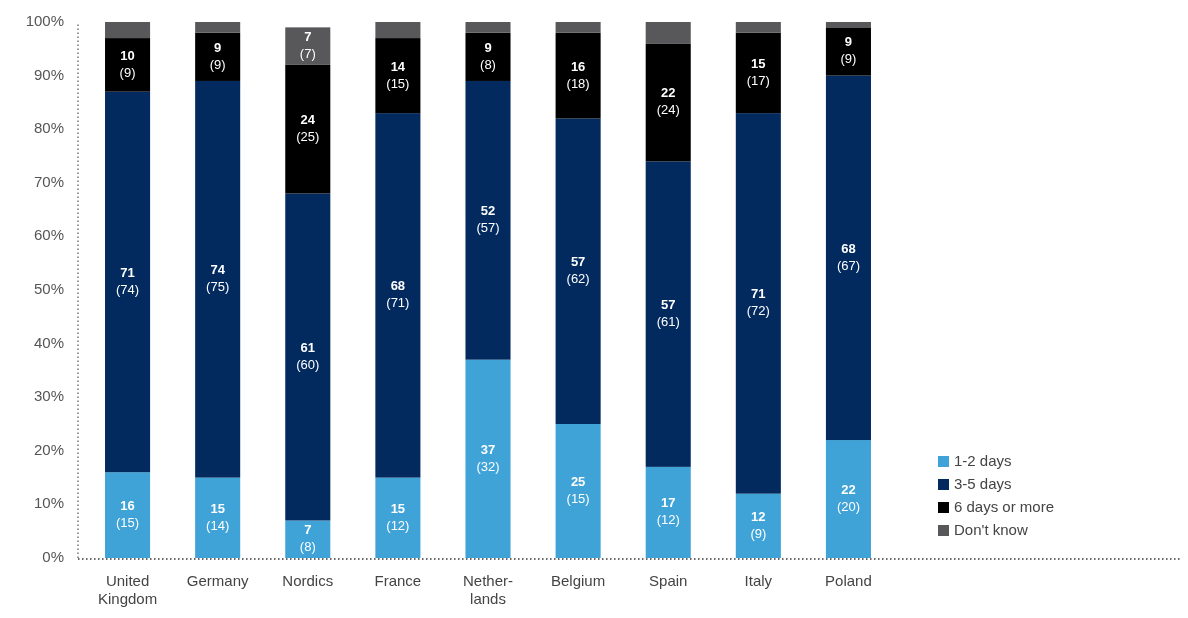 The height and width of the screenshot is (618, 1188). I want to click on data-label: 9 (8), so click(488, 56).